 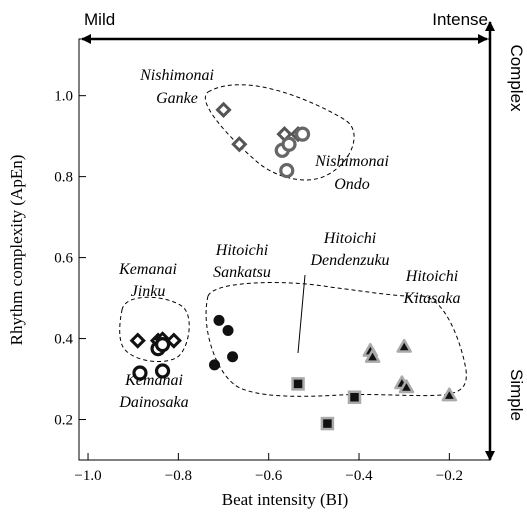 I want to click on x-tick-label: −0.6, so click(x=269, y=476).